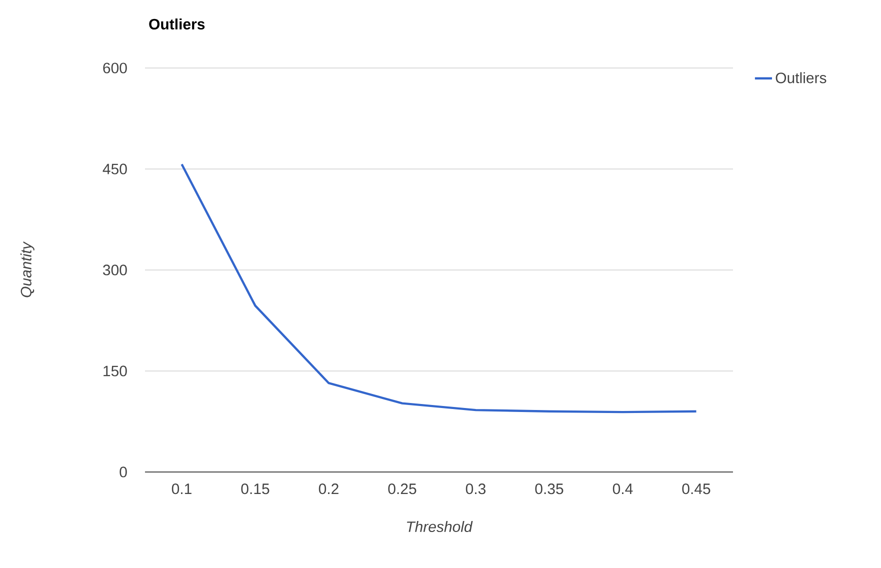  Describe the element at coordinates (255, 489) in the screenshot. I see `x-tick-label: 0.15` at that location.